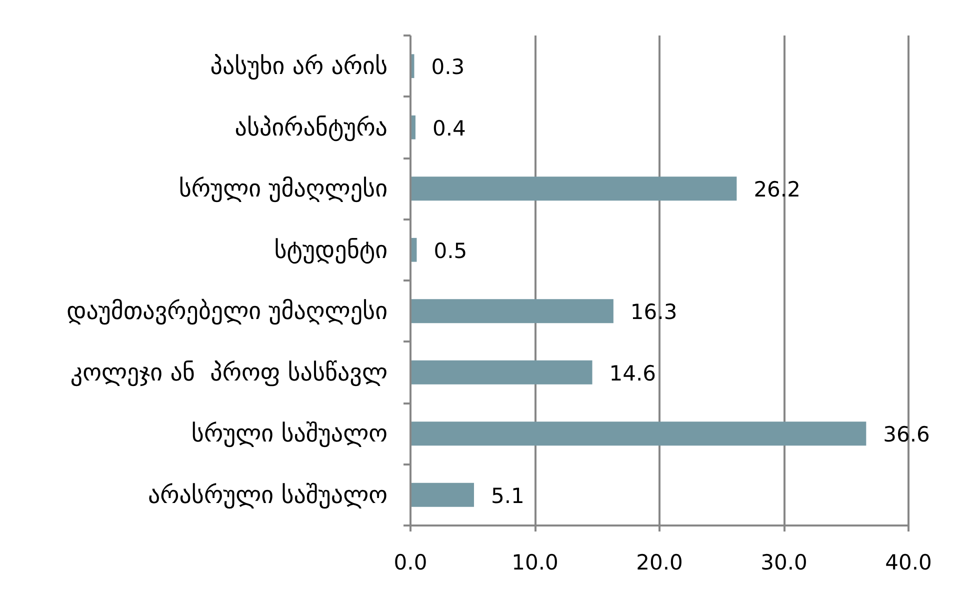 Image resolution: width=957 pixels, height=593 pixels. What do you see at coordinates (451, 250) in the screenshot?
I see `data-label: 0.5` at bounding box center [451, 250].